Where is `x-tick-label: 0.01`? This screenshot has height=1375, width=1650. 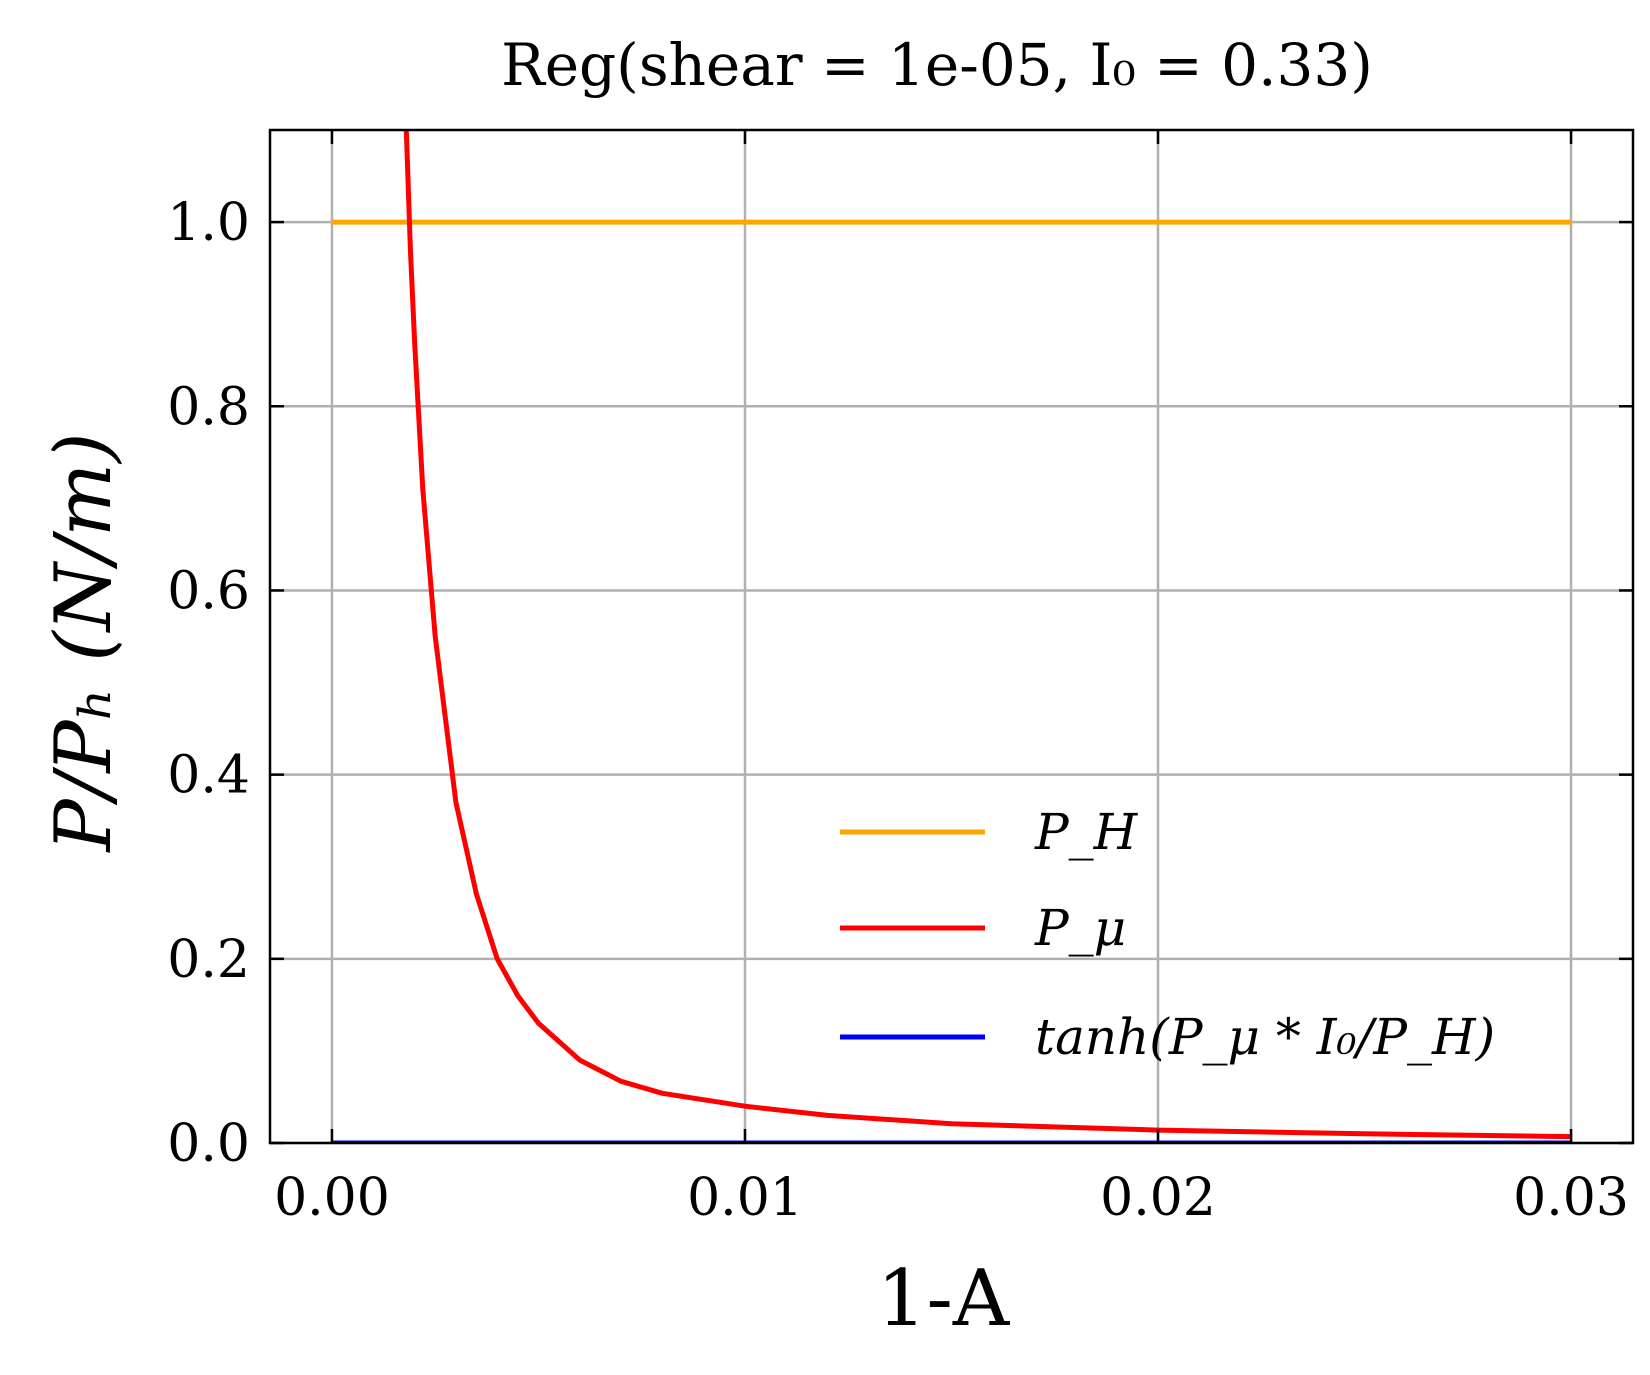
x-tick-label: 0.01 is located at coordinates (745, 1198).